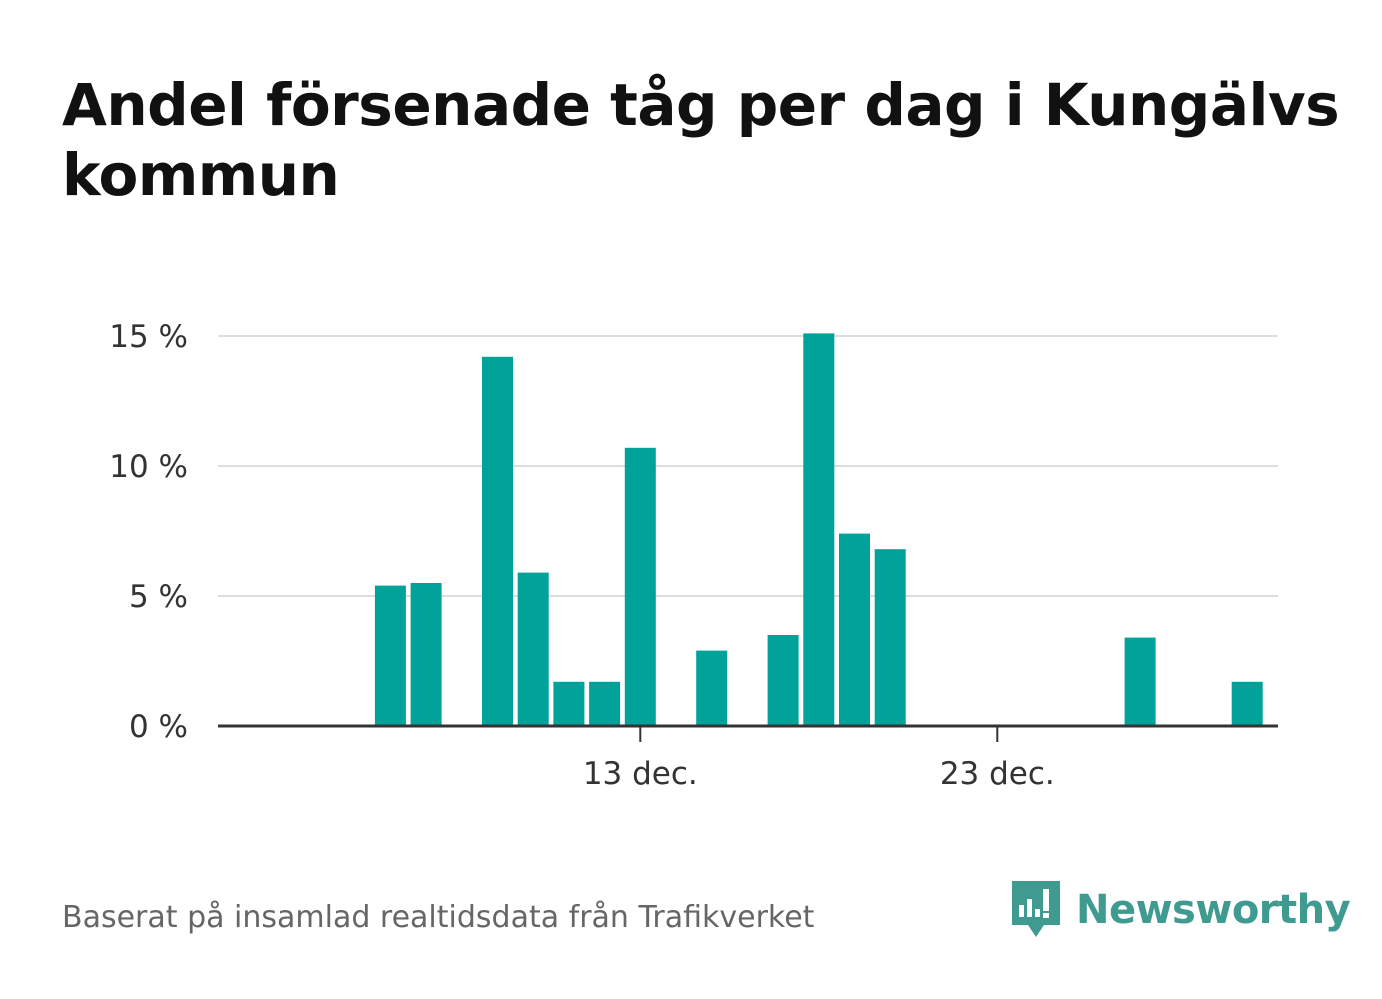  Describe the element at coordinates (748, 758) in the screenshot. I see `x-axis: 13 dec. 23 dec.` at that location.